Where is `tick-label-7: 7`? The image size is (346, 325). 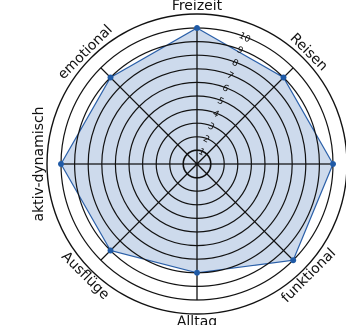
tick-label-7: 7 is located at coordinates (230, 77).